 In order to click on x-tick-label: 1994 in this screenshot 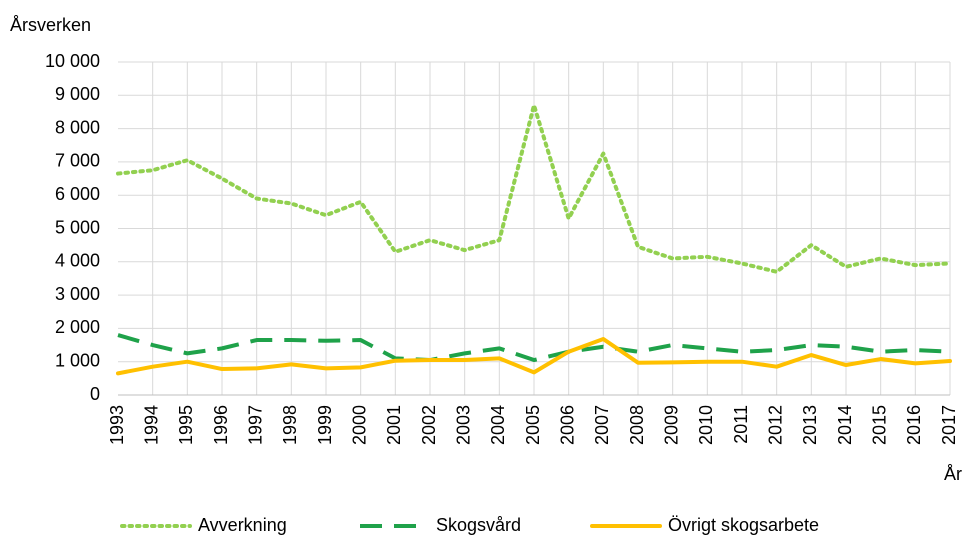, I will do `click(151, 425)`.